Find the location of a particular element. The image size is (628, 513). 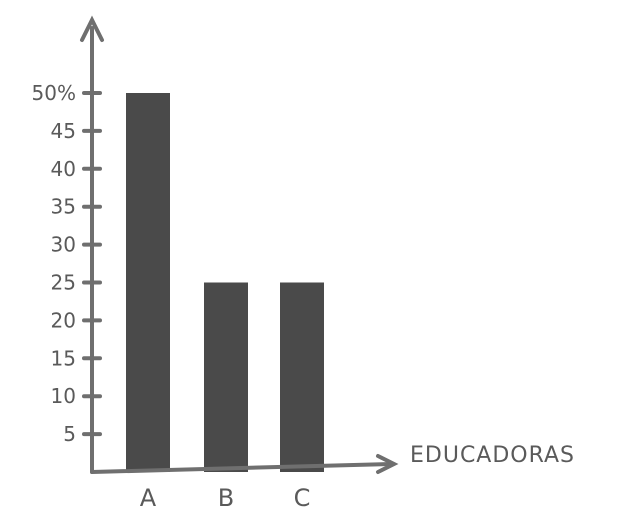

y-tick-label: 40 is located at coordinates (63, 169).